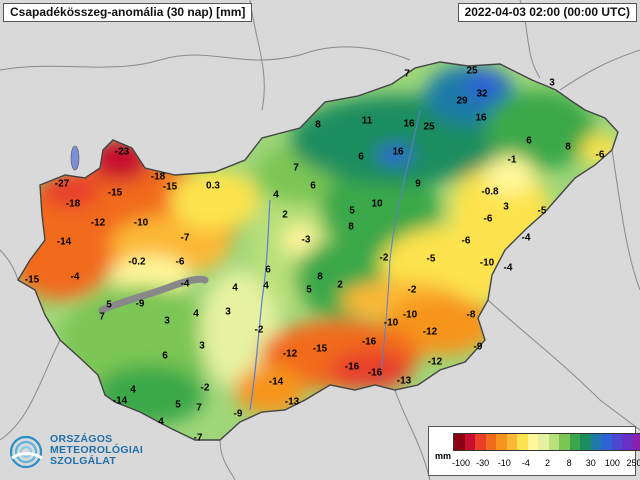 The height and width of the screenshot is (480, 640). I want to click on legend-tick-label: 30, so click(590, 463).